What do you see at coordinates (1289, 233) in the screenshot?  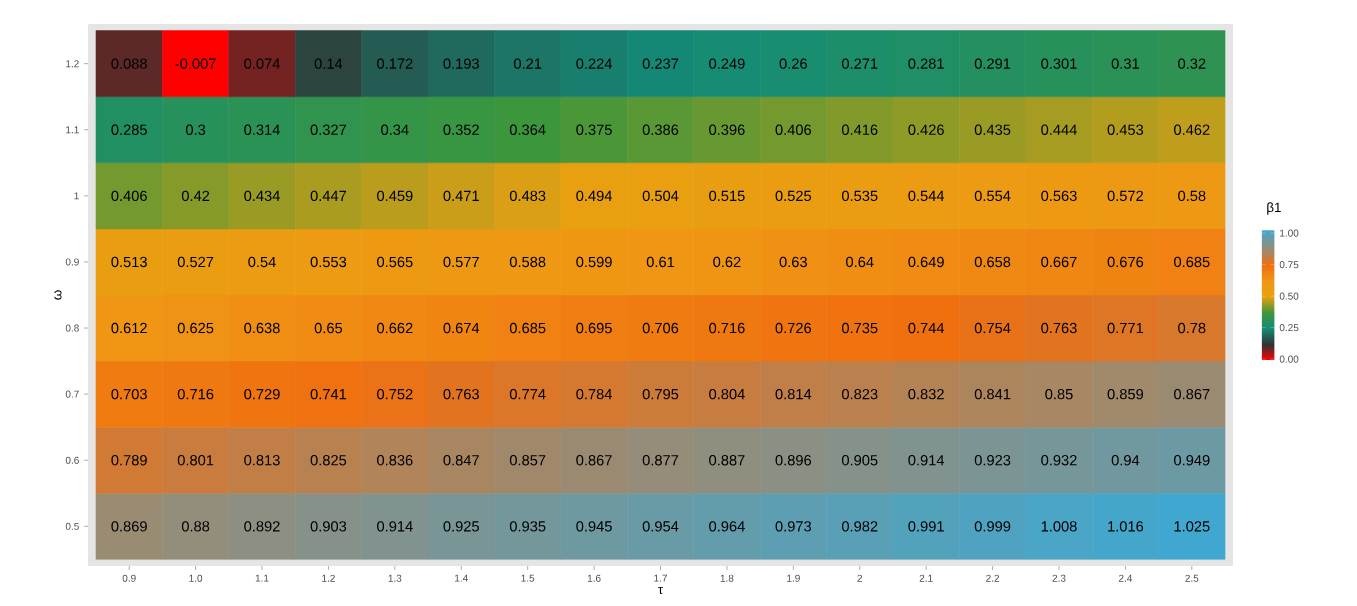 I see `color-bar-label: 1.00` at bounding box center [1289, 233].